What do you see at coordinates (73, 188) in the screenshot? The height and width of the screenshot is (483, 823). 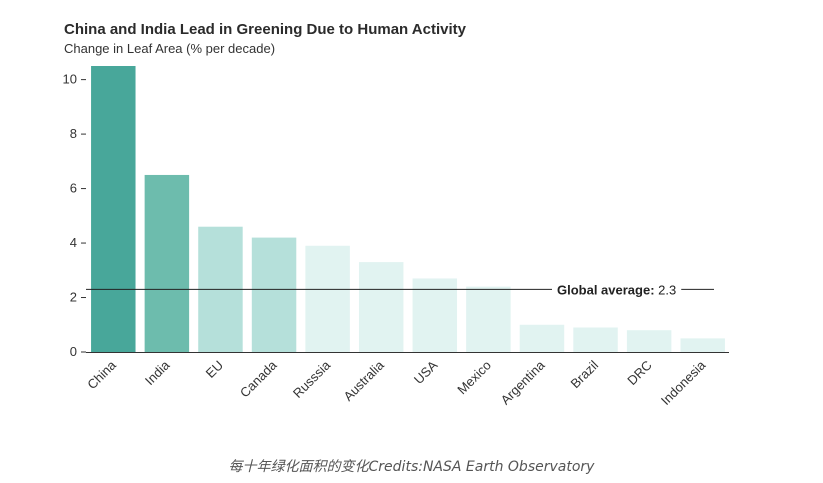 I see `y-tick-label: 6` at bounding box center [73, 188].